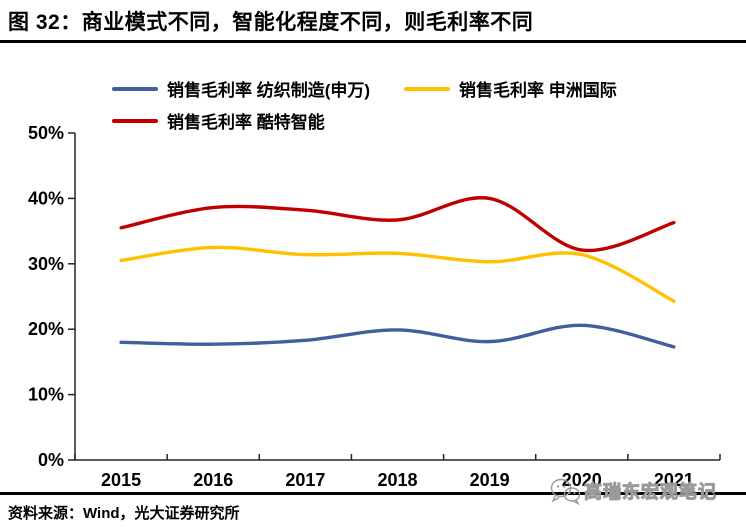 This screenshot has height=527, width=746. I want to click on legend-item: 销售毛利率 纺织制造(申万), so click(241, 88).